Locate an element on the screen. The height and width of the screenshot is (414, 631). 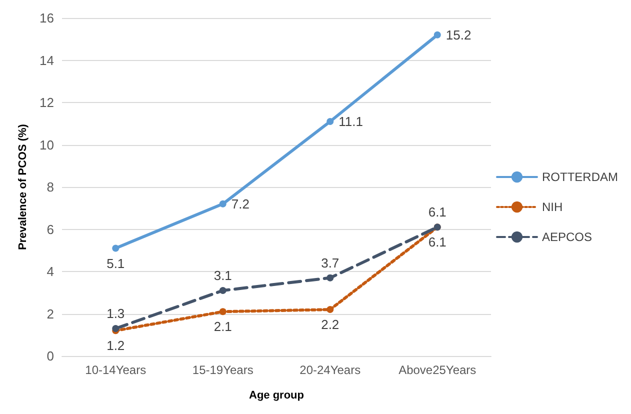
data-label: 1.2 is located at coordinates (115, 346).